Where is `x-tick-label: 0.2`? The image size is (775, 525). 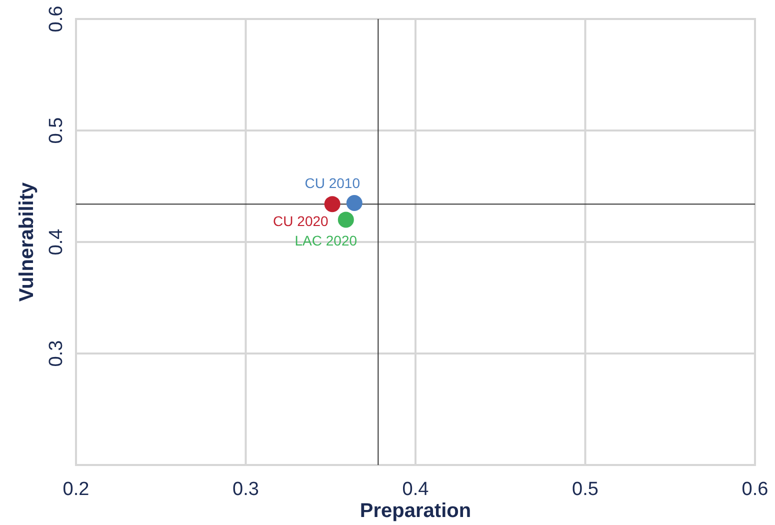 x-tick-label: 0.2 is located at coordinates (76, 489).